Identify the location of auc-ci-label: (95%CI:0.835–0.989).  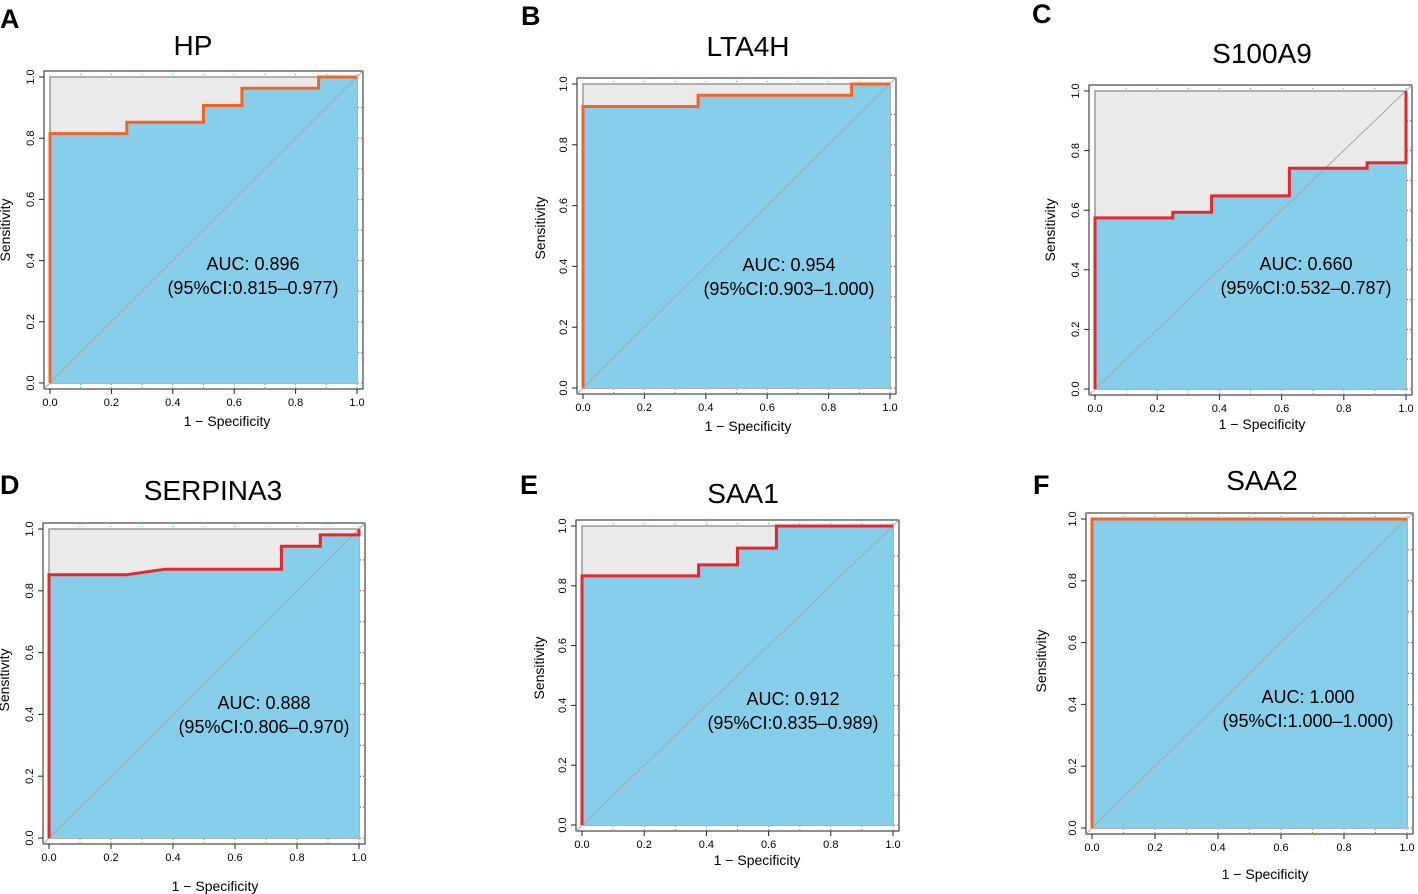
(792, 723).